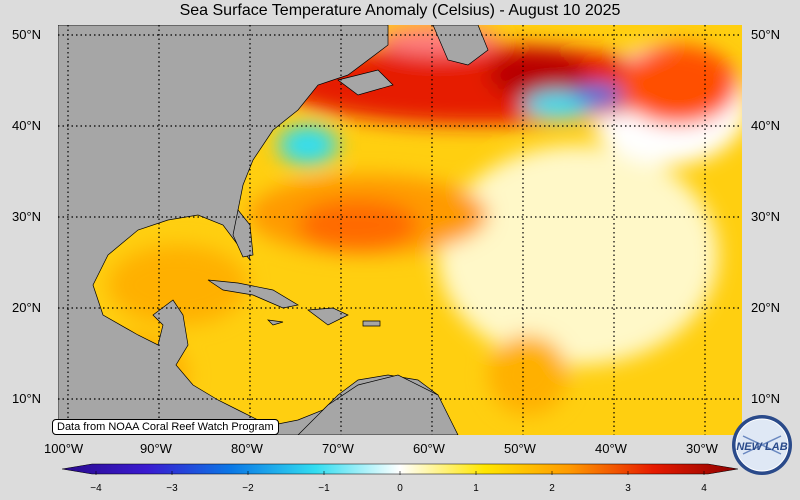  What do you see at coordinates (328, 316) in the screenshot?
I see `hispaniola` at bounding box center [328, 316].